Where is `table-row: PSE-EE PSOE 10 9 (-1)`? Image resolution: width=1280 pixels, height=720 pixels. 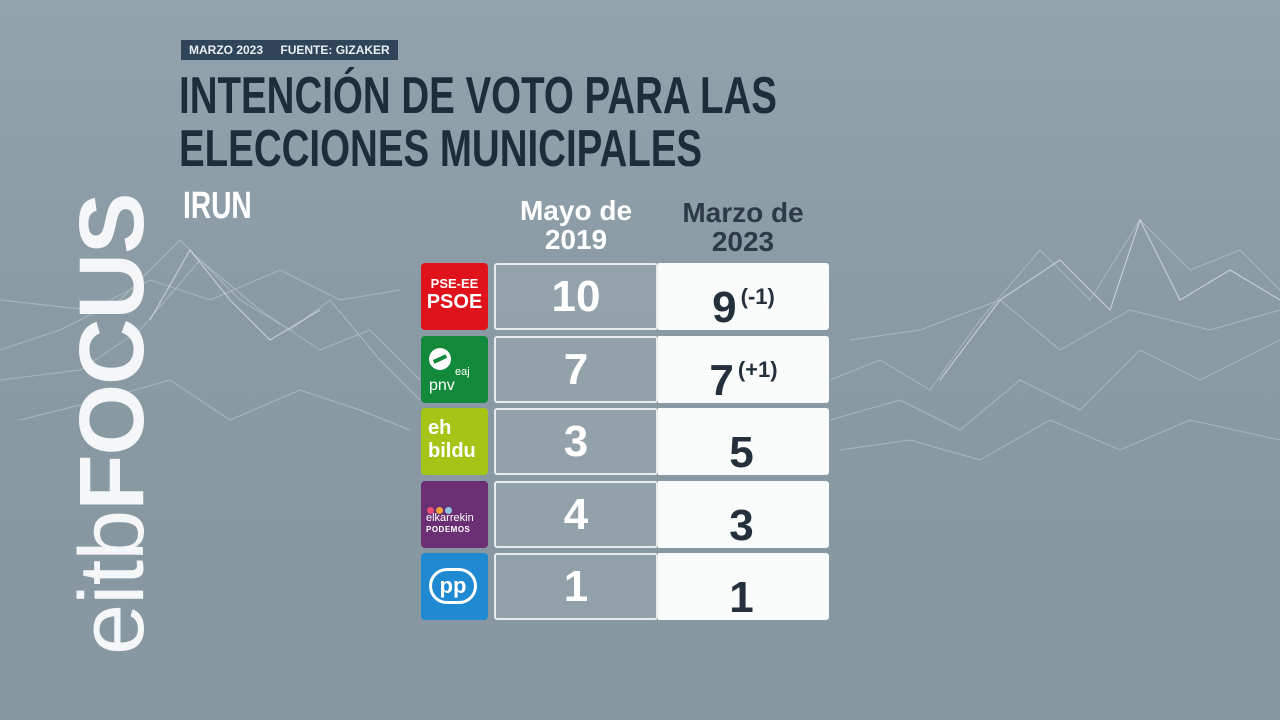
table-row: PSE-EE PSOE 10 9 (-1) is located at coordinates (626, 297).